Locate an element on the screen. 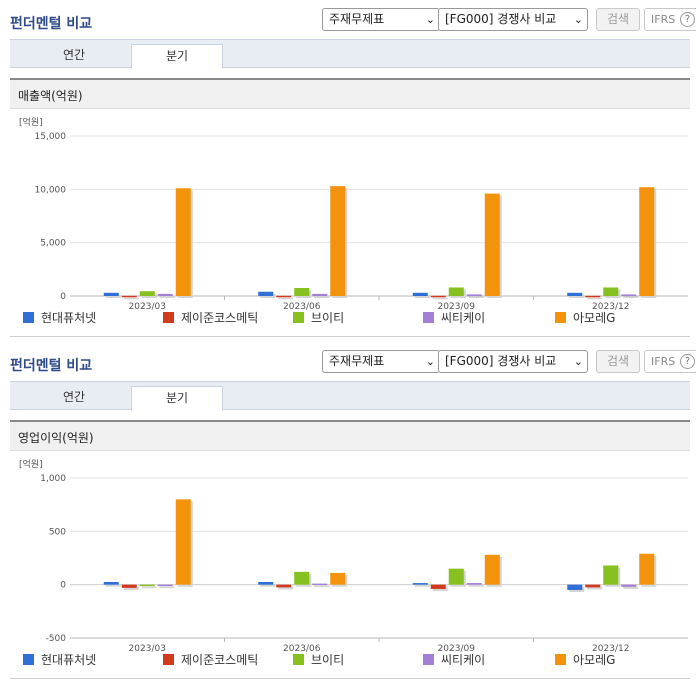 The height and width of the screenshot is (684, 696). x-tick-label: 2023/12 is located at coordinates (610, 307).